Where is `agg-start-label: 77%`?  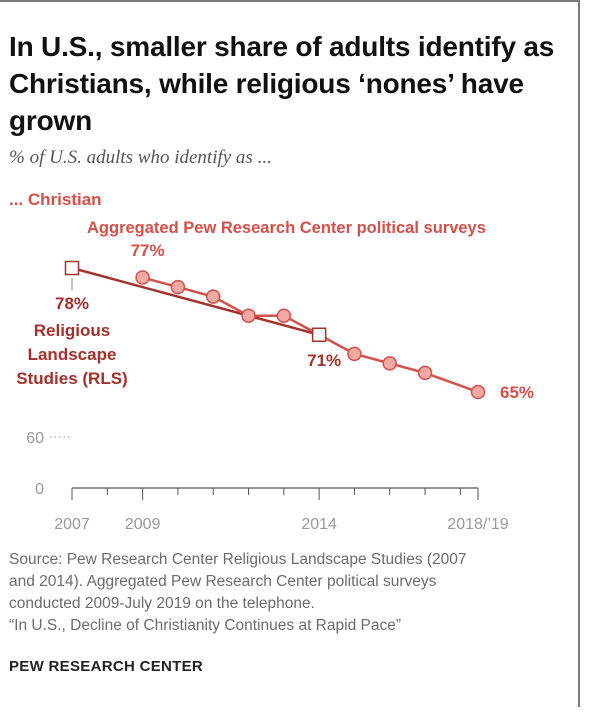 agg-start-label: 77% is located at coordinates (148, 250).